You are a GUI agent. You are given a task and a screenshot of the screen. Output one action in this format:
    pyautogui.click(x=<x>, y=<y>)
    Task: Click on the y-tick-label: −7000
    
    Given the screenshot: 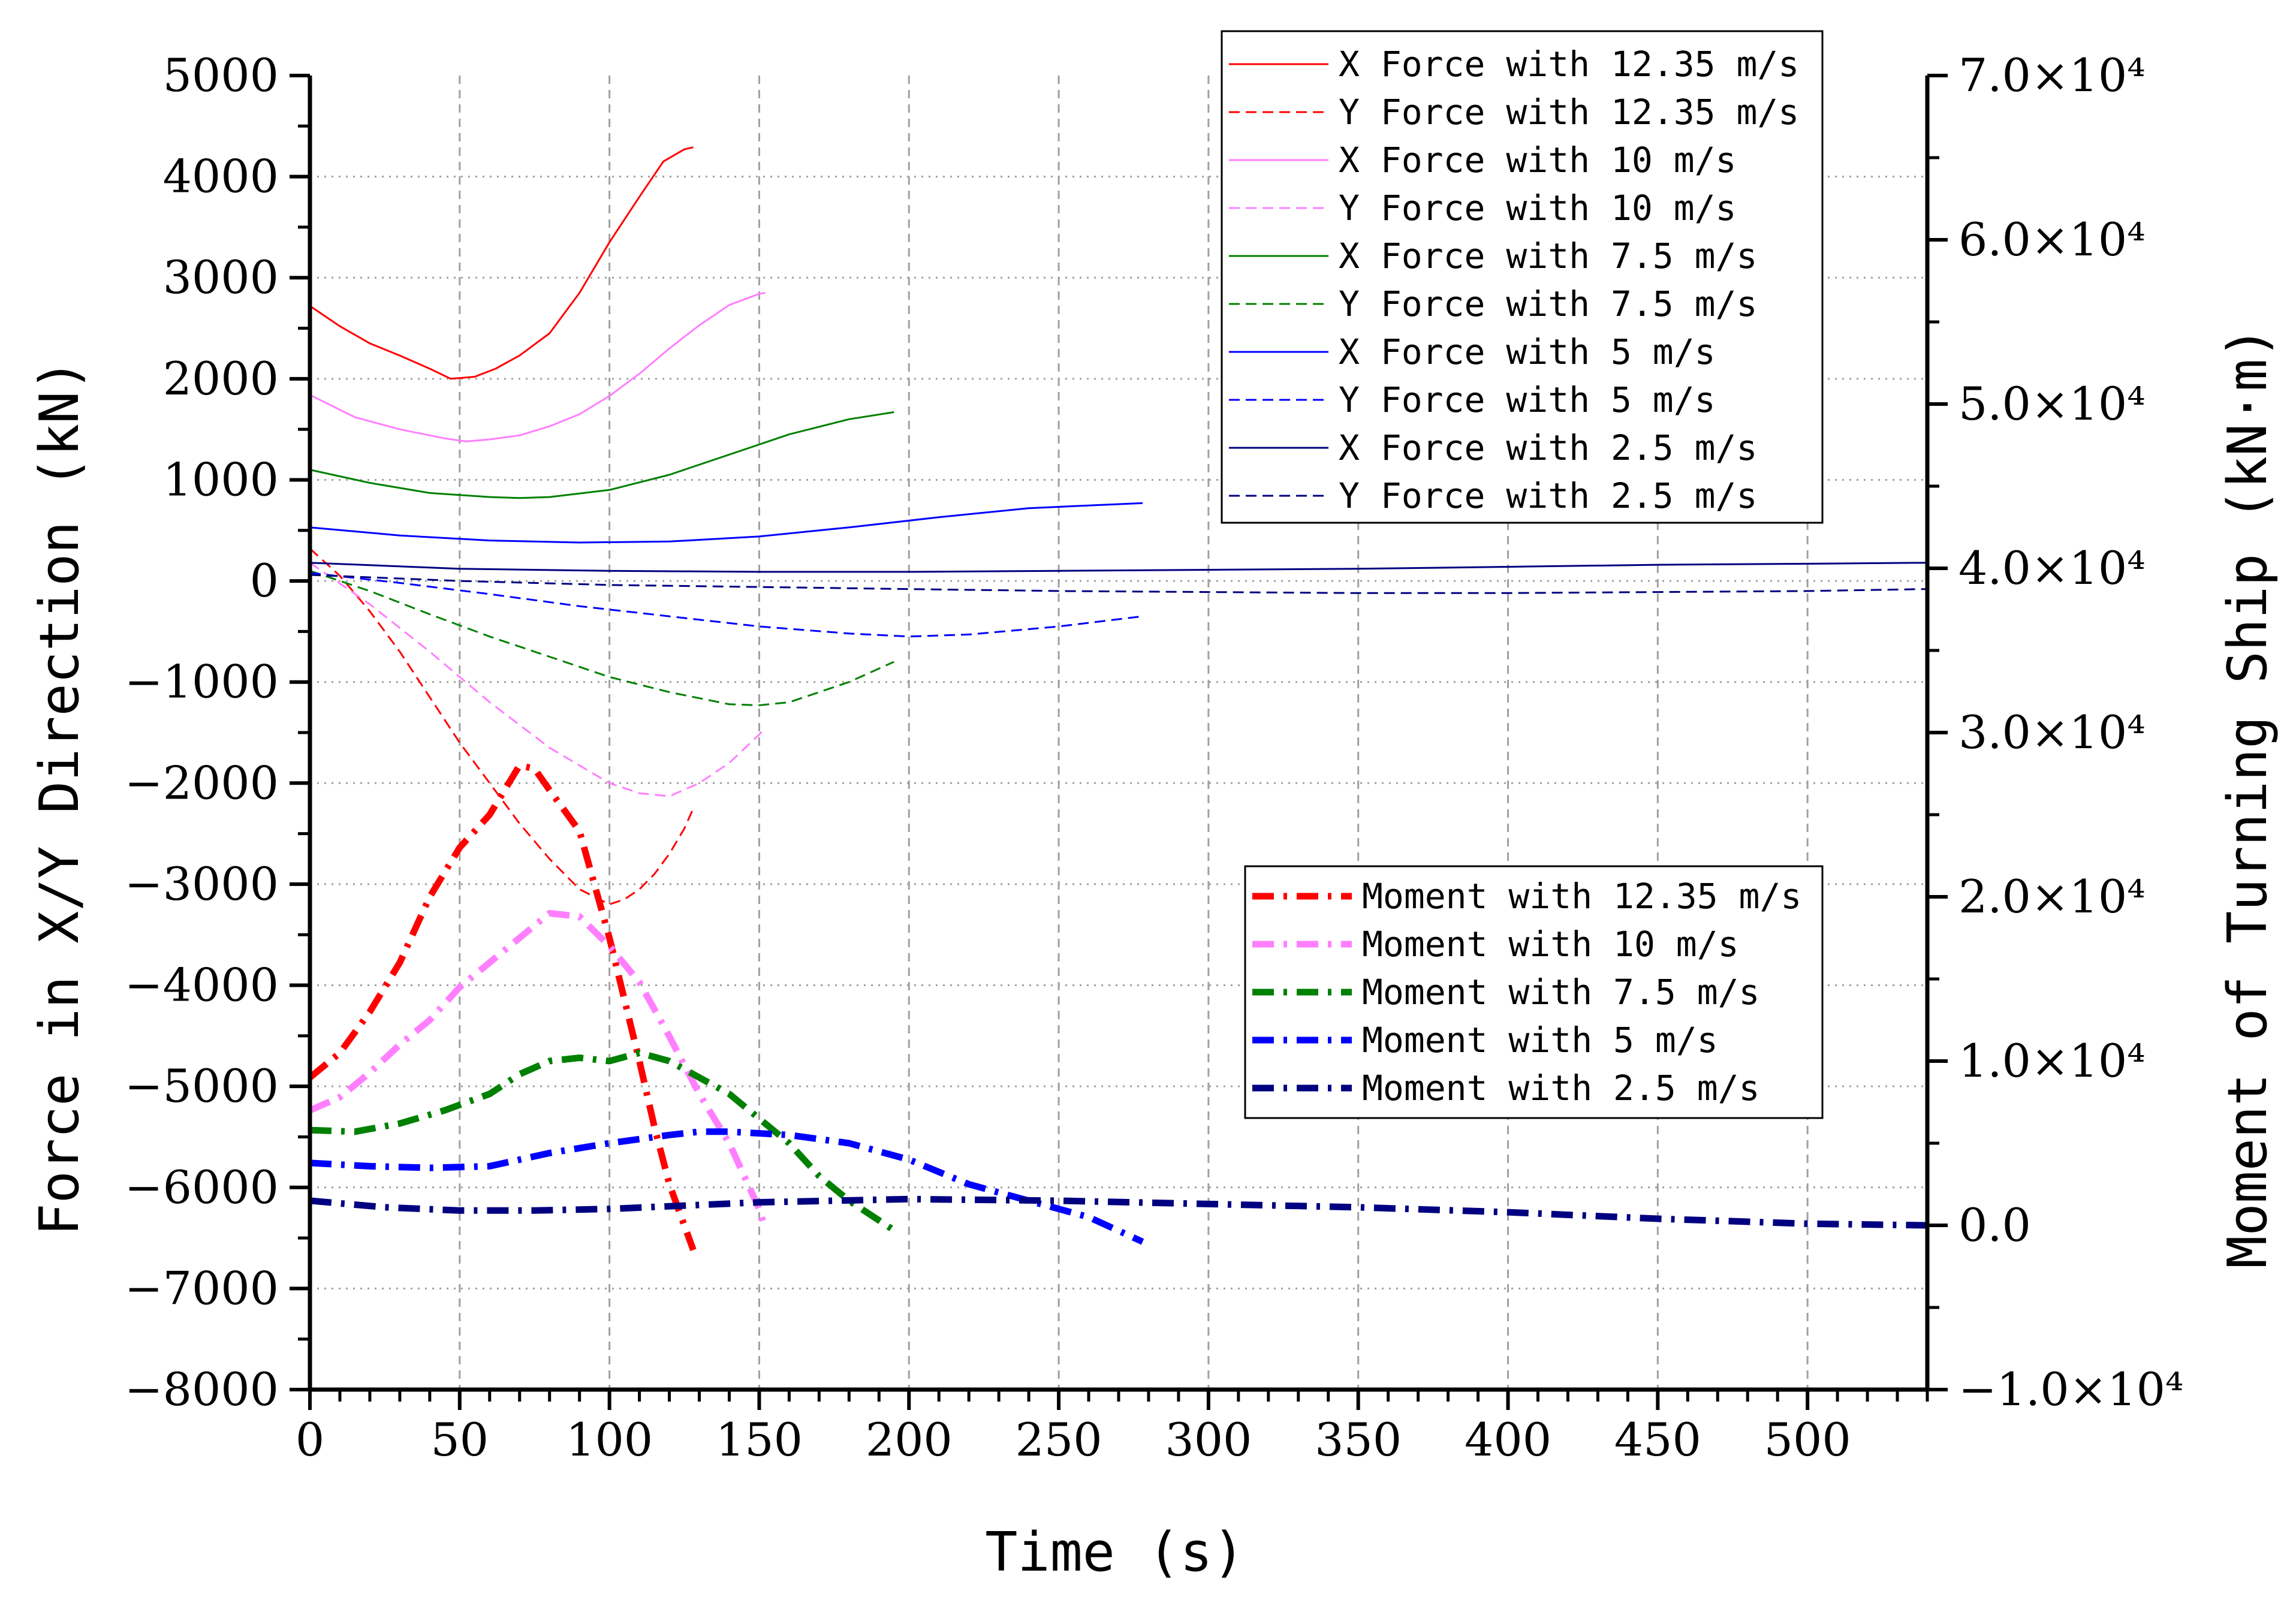 What is the action you would take?
    pyautogui.click(x=202, y=1288)
    